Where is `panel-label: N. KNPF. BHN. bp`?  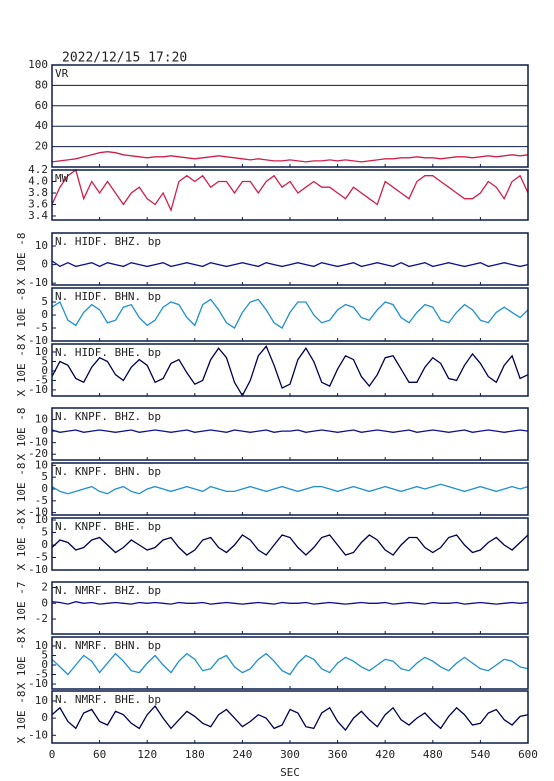
panel-label: N. KNPF. BHN. bp is located at coordinates (108, 471).